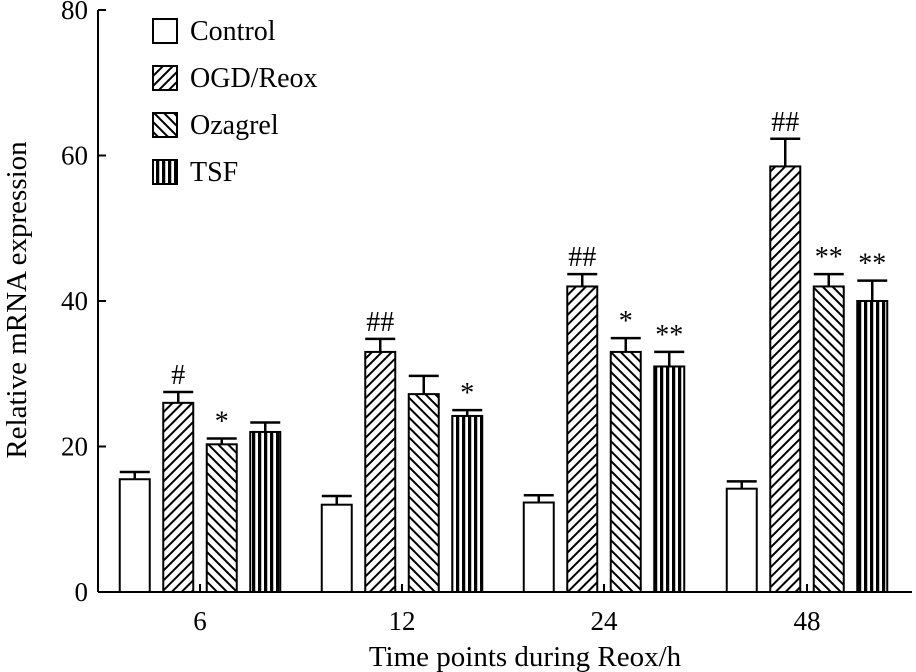 The height and width of the screenshot is (672, 916). What do you see at coordinates (507, 610) in the screenshot?
I see `x-ticks: 6 12 24 48` at bounding box center [507, 610].